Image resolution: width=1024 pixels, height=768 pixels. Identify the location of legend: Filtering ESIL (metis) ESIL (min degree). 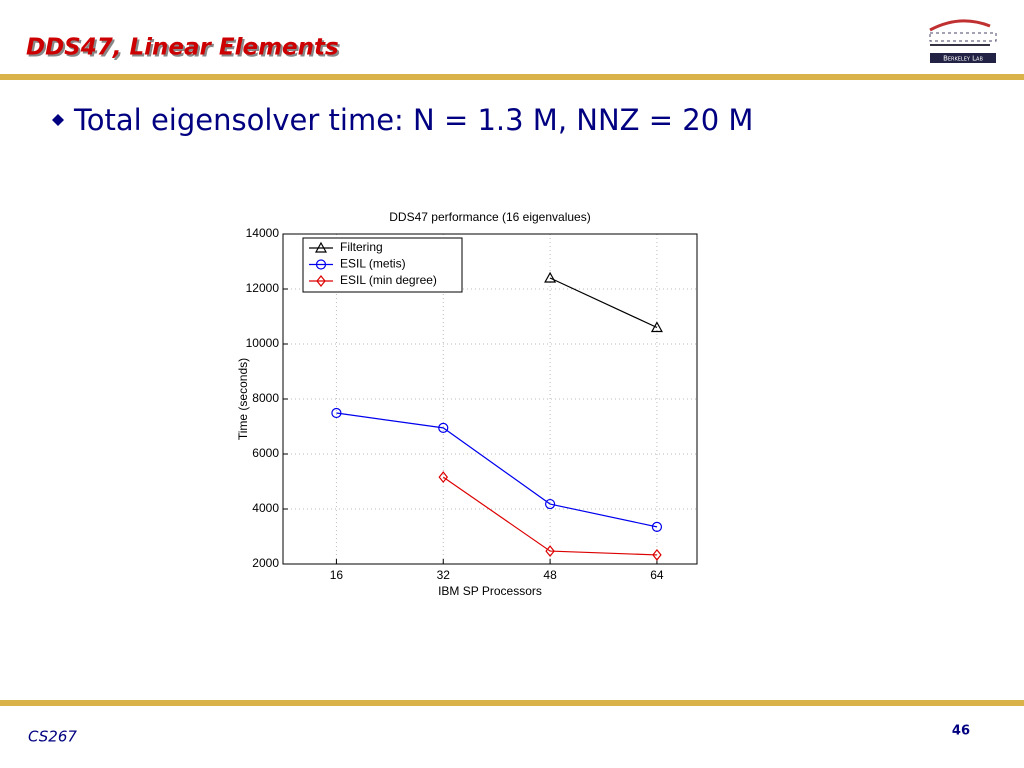
(382, 265).